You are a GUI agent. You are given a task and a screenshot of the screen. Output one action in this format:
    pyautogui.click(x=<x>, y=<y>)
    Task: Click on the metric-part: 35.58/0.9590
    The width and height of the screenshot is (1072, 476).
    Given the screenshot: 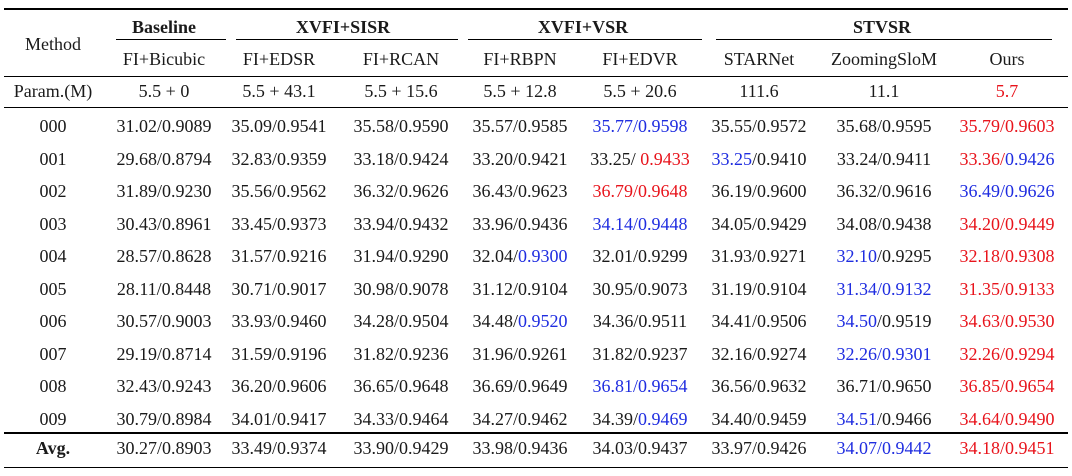 What is the action you would take?
    pyautogui.click(x=401, y=126)
    